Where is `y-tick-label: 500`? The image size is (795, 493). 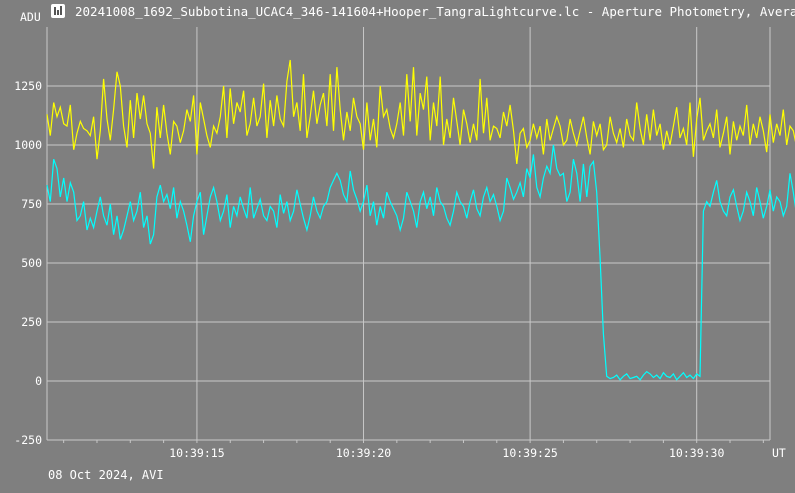 y-tick-label: 500 is located at coordinates (31, 263).